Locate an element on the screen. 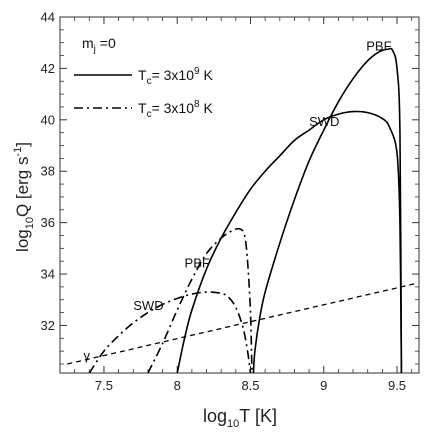 This screenshot has width=435, height=442. y-tick-label: 32 is located at coordinates (48, 325).